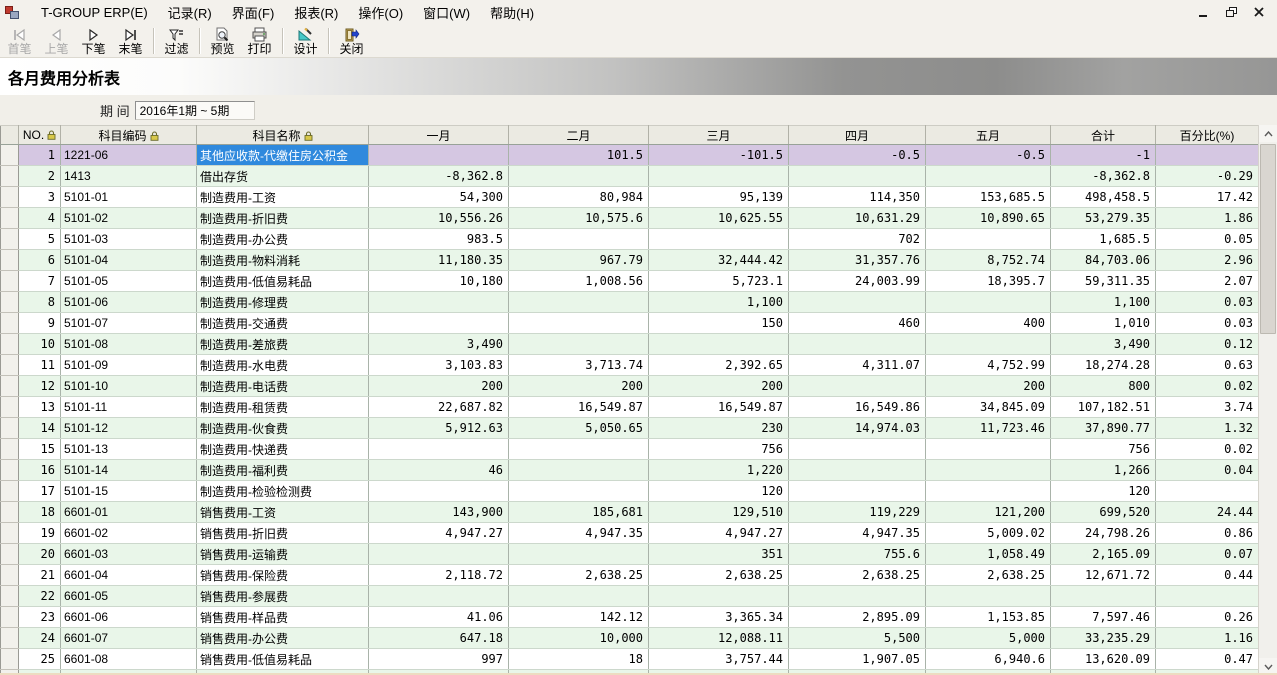 The width and height of the screenshot is (1277, 675). What do you see at coordinates (39, 365) in the screenshot?
I see `cell-no: 11` at bounding box center [39, 365].